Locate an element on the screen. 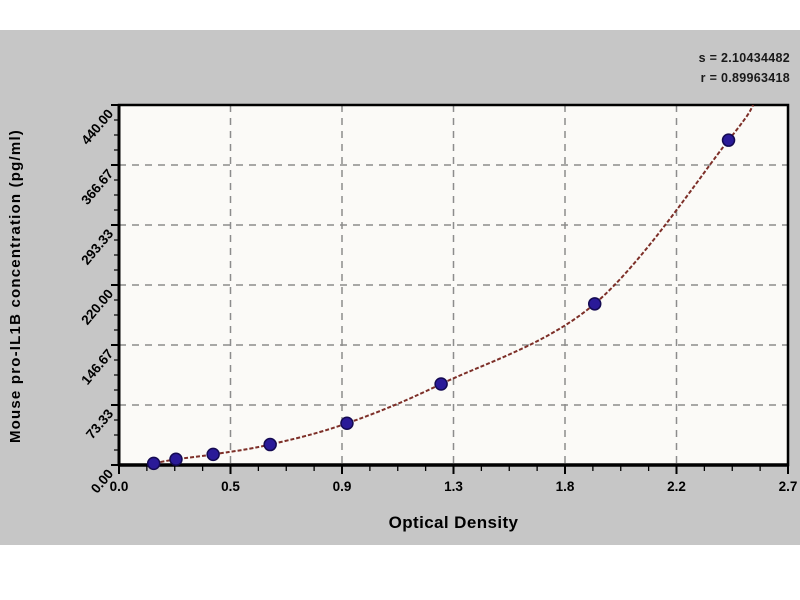 The height and width of the screenshot is (600, 800). fit-stat-r: r = 0.89963418 is located at coordinates (745, 78).